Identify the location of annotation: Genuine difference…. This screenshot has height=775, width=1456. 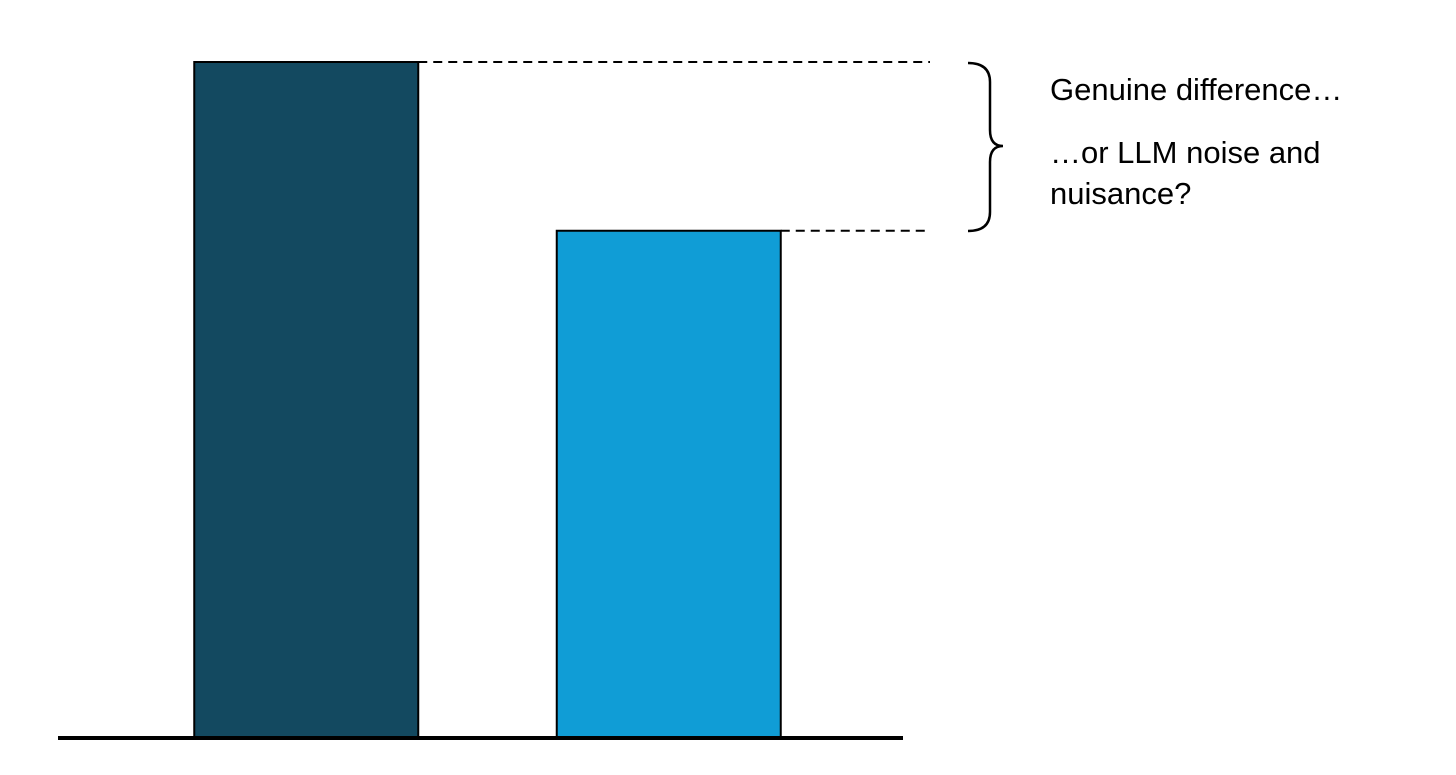
(1196, 89).